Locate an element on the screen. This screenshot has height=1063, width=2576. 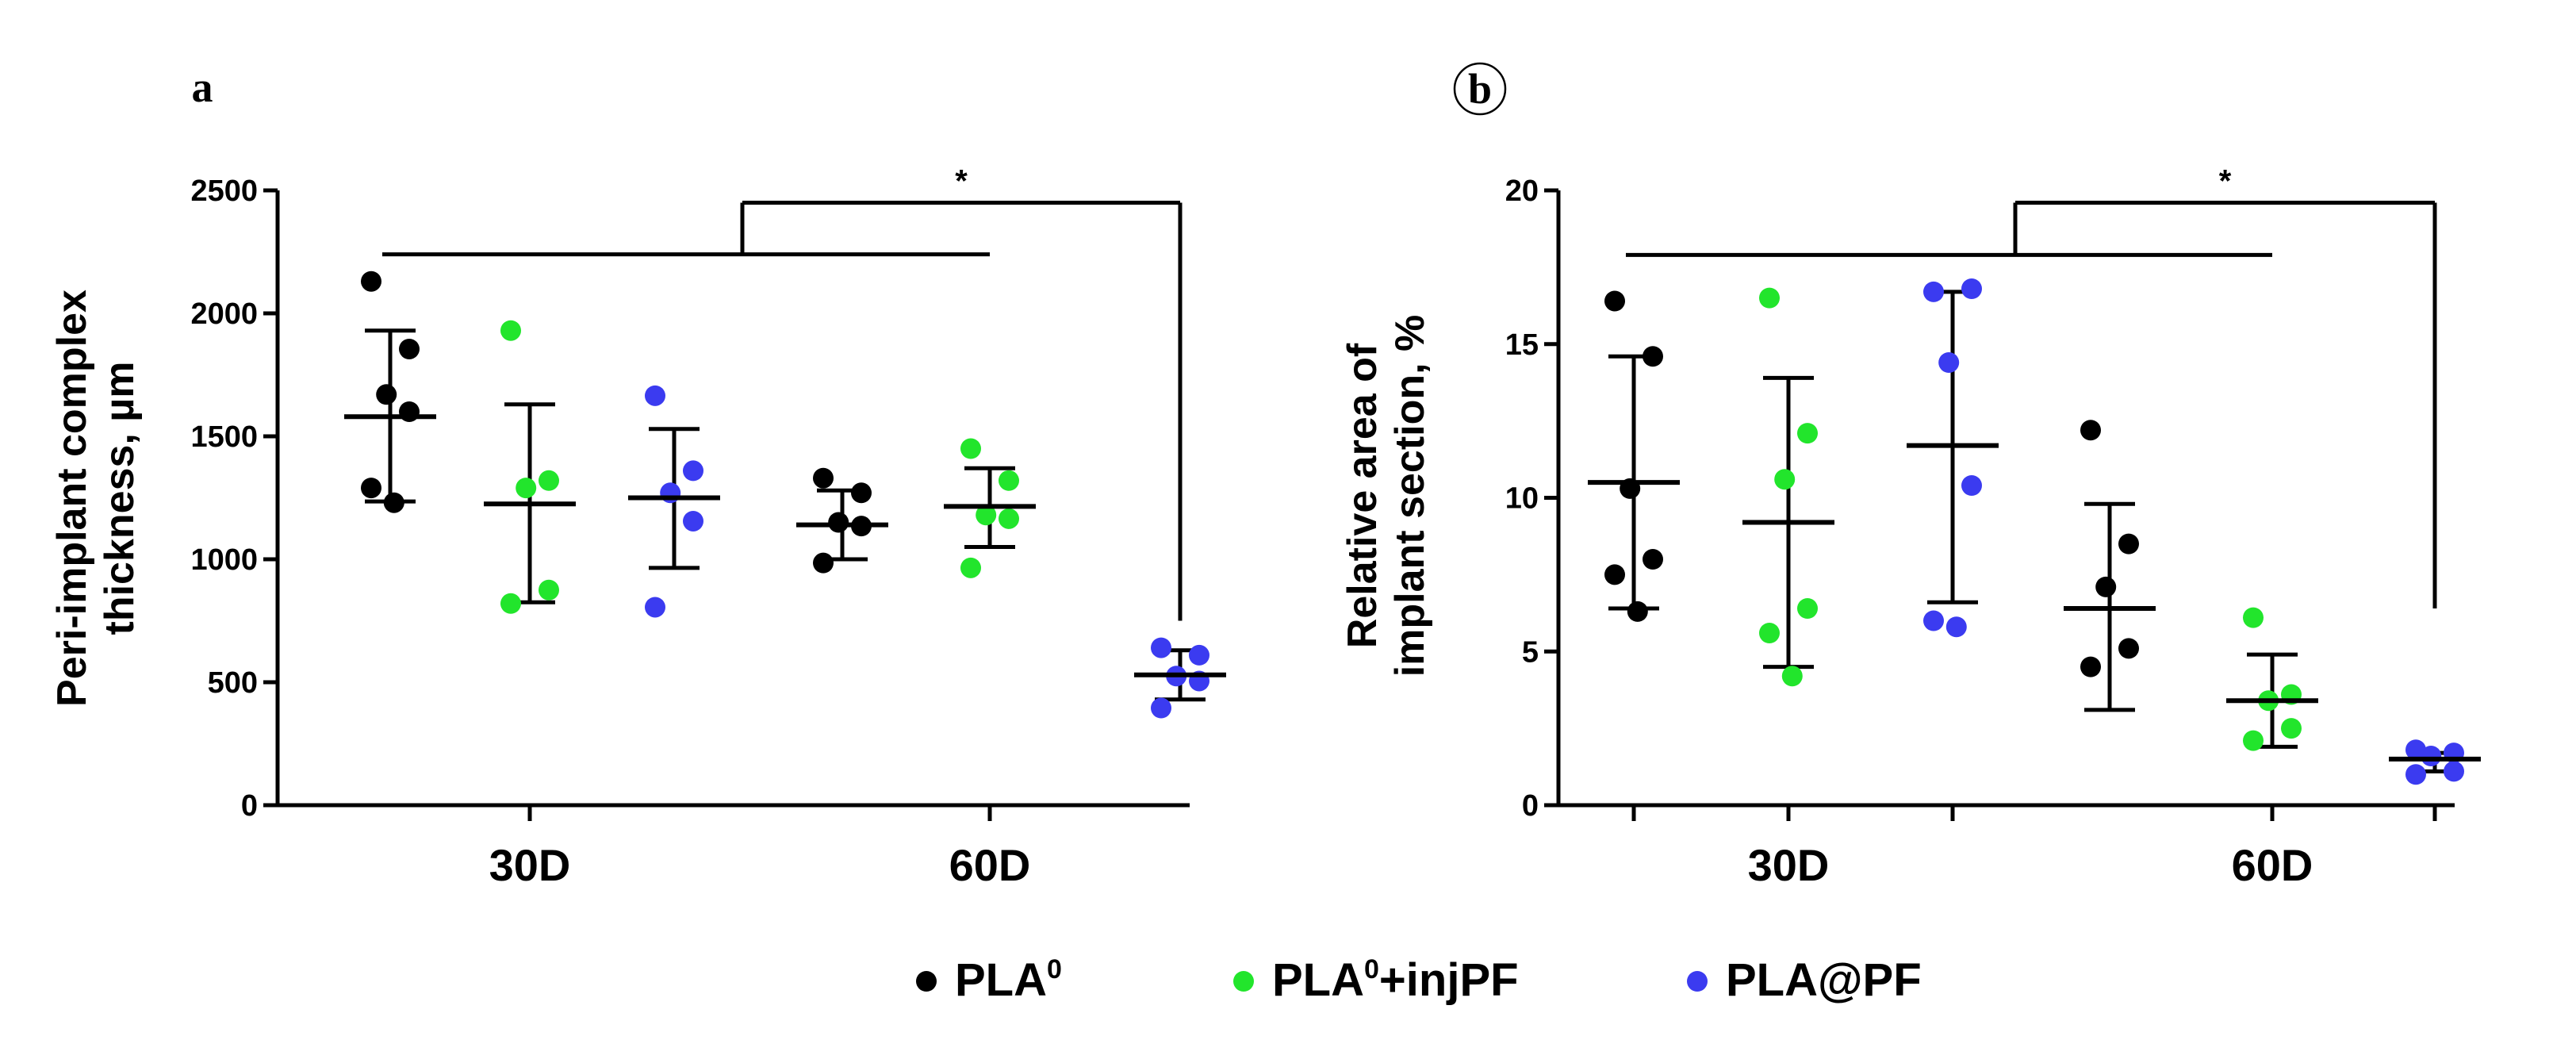
y-axis-title-a-line1: Peri-implant complex is located at coordinates (72, 498).